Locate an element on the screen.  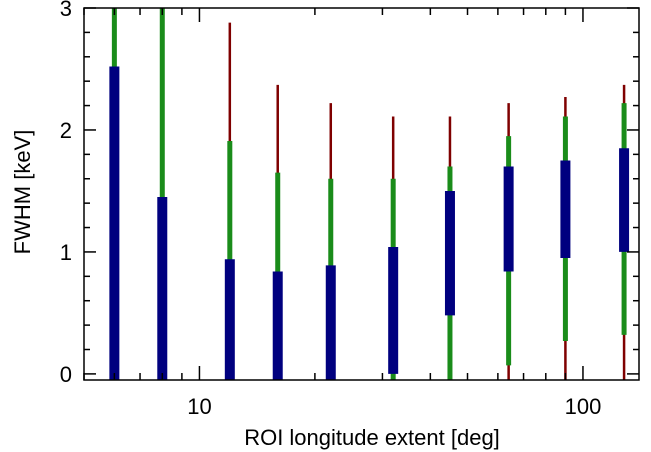
y-tick-label-3: 3 is located at coordinates (66, 10).